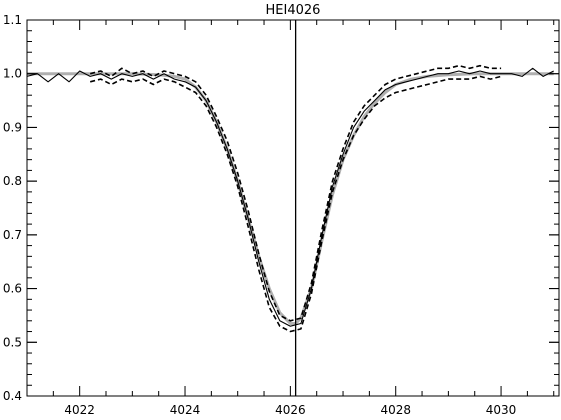  What do you see at coordinates (12, 342) in the screenshot?
I see `y-tick-label: 0.5` at bounding box center [12, 342].